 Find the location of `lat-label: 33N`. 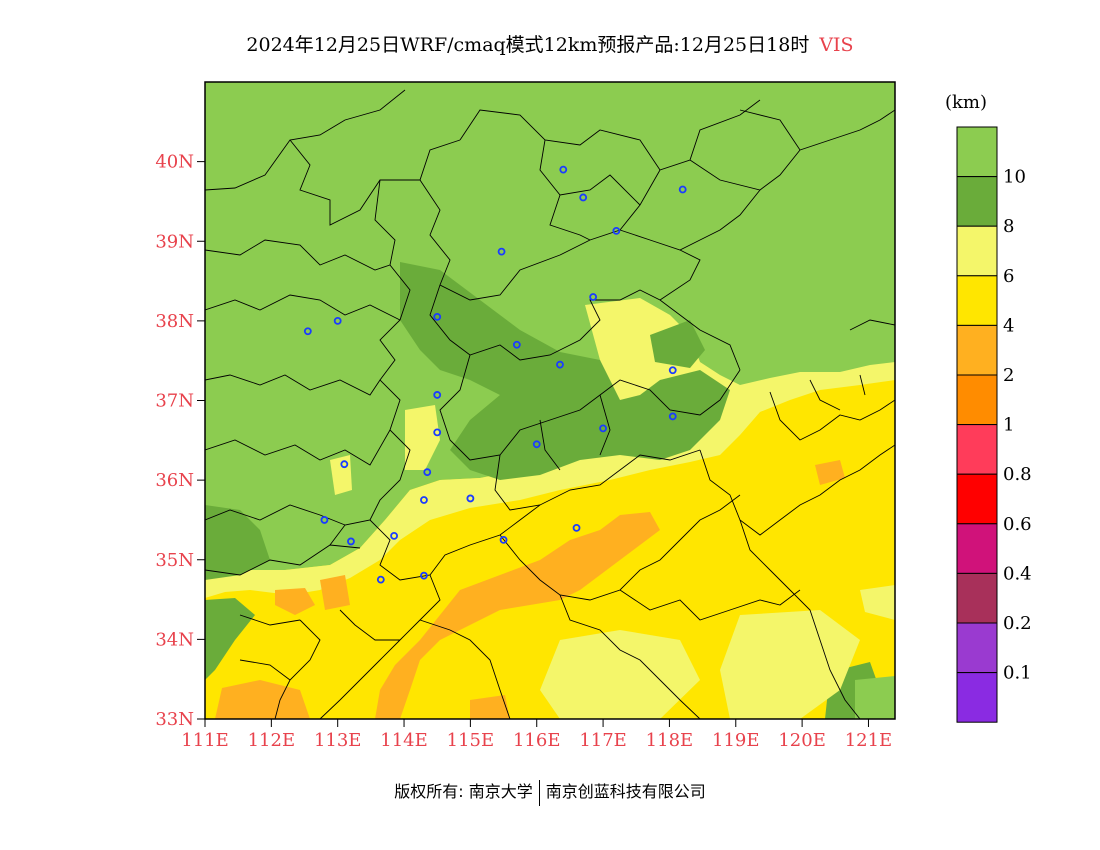

lat-label: 33N is located at coordinates (174, 719).